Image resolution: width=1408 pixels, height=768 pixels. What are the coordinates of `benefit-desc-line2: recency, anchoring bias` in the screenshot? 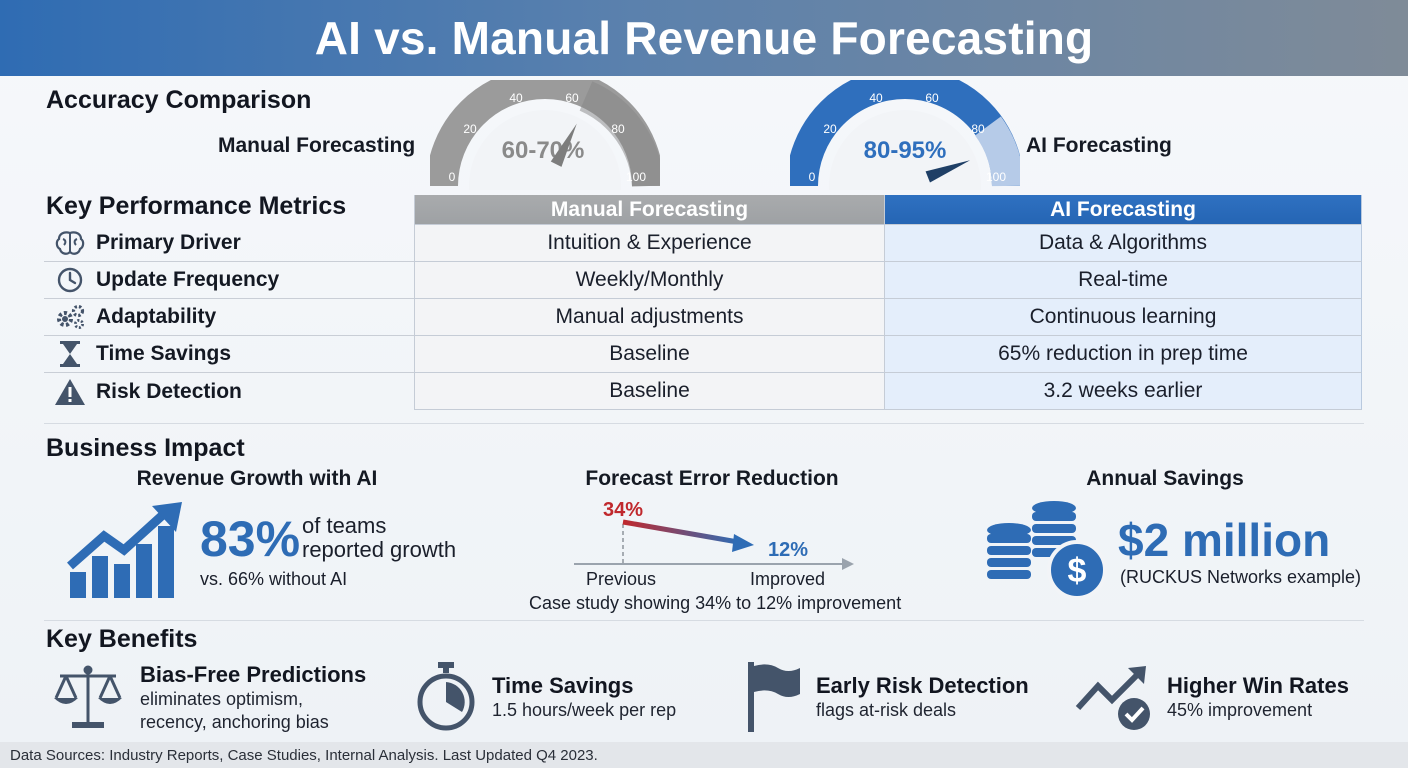 It's located at (234, 722).